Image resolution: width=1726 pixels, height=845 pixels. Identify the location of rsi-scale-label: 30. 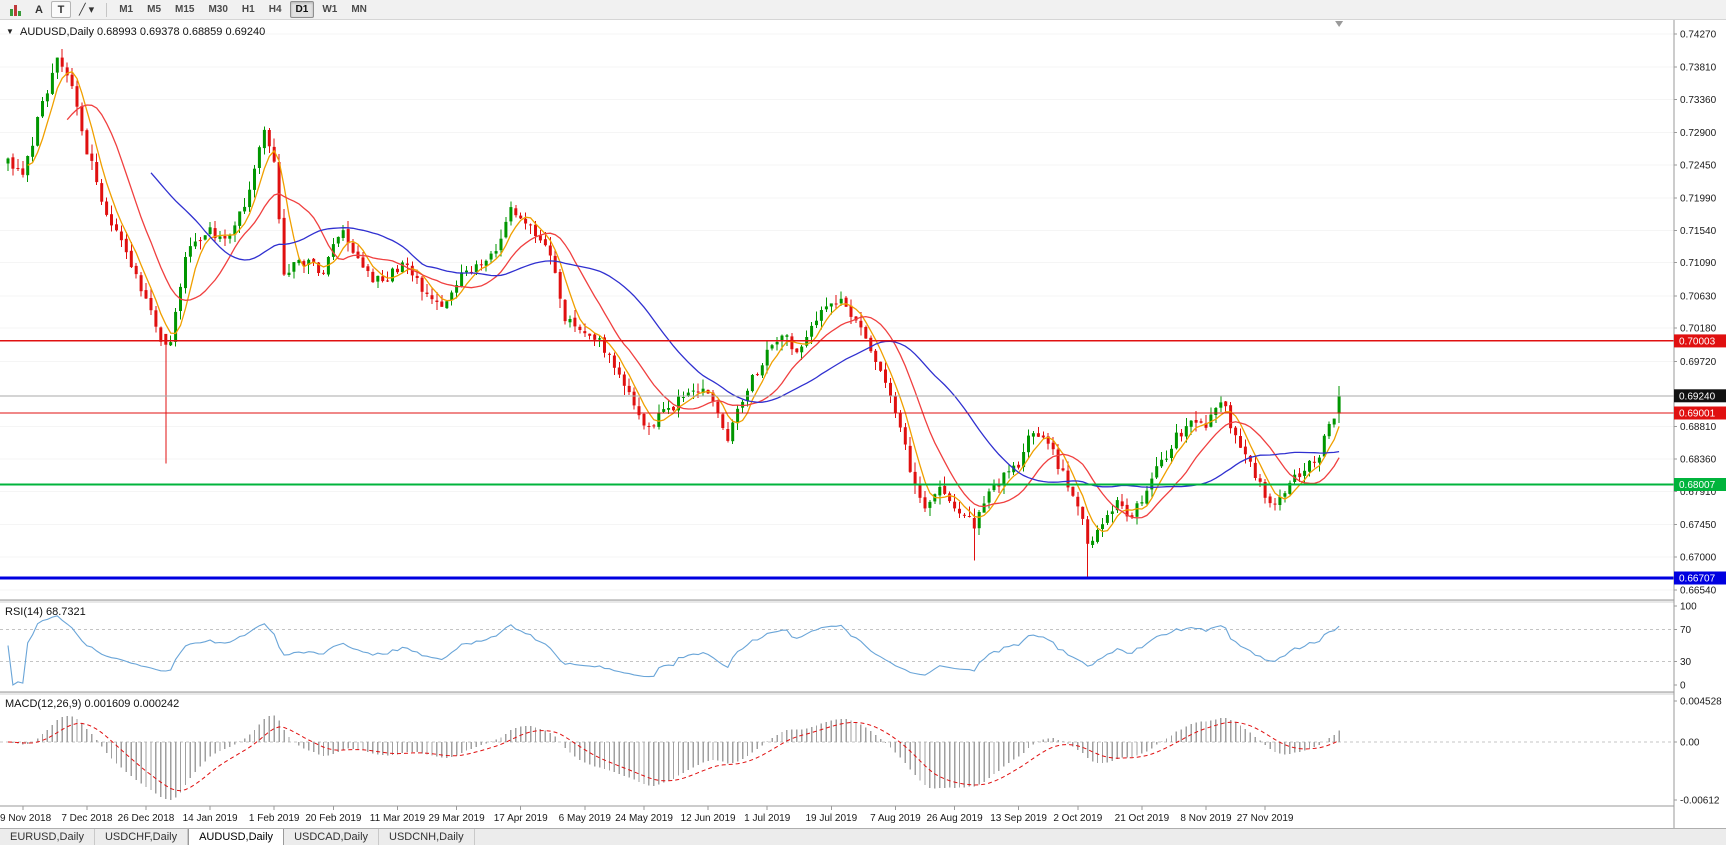
(1686, 662).